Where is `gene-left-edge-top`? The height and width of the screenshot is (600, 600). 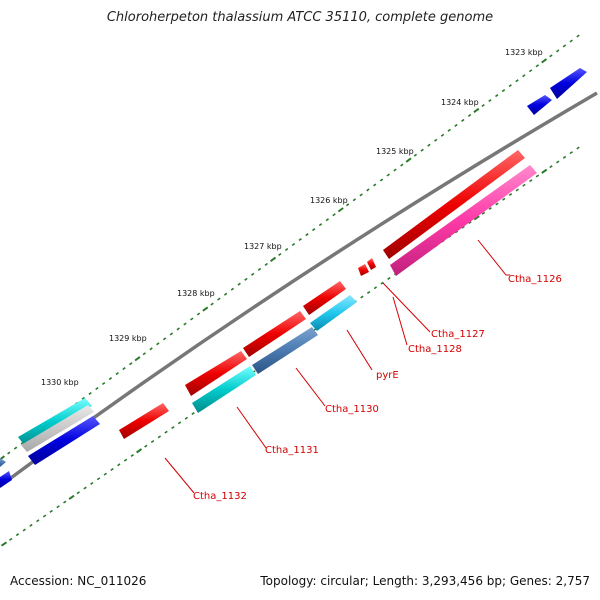
gene-left-edge-top is located at coordinates (3, 462).